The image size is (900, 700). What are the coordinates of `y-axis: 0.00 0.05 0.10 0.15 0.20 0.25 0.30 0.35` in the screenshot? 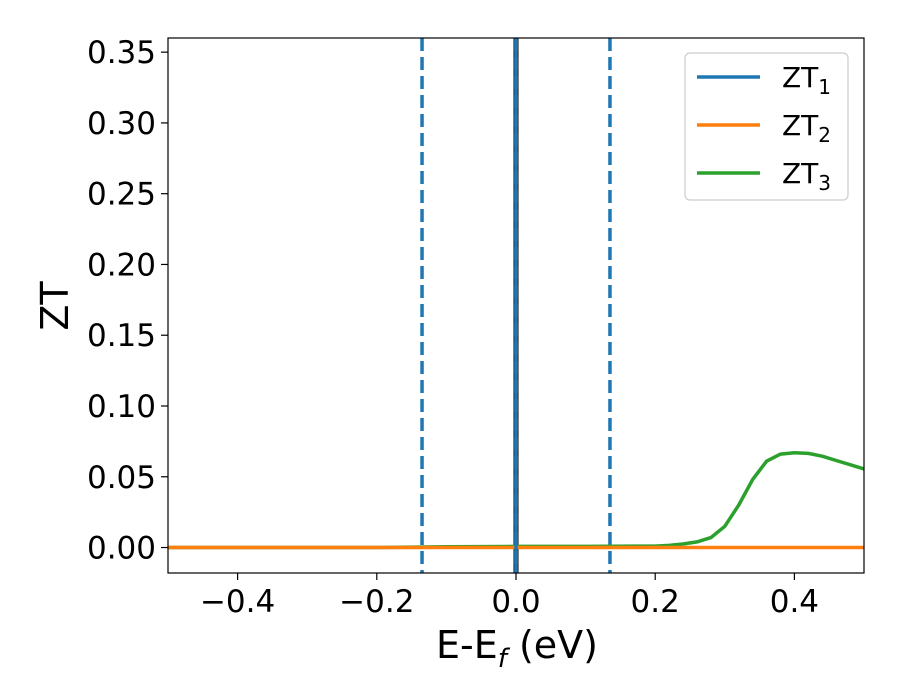 It's located at (127, 301).